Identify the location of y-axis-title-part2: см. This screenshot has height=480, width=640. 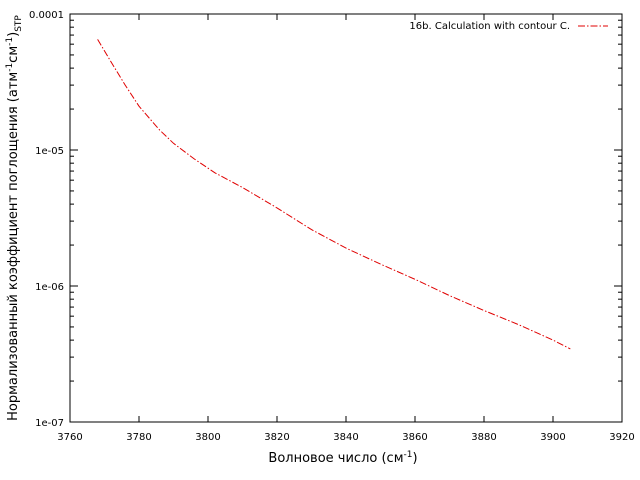
(13, 54).